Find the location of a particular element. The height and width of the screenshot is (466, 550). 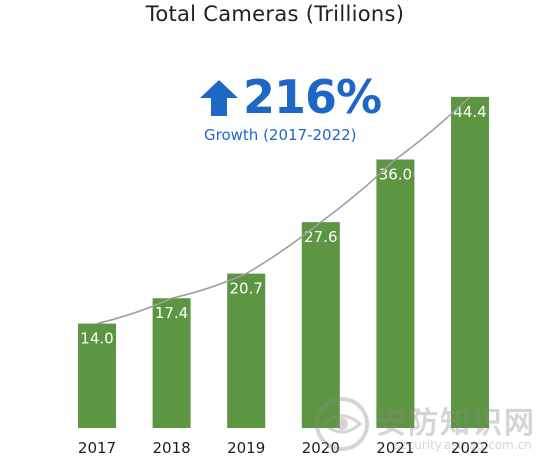

x-tick-label: 2022 is located at coordinates (470, 448).